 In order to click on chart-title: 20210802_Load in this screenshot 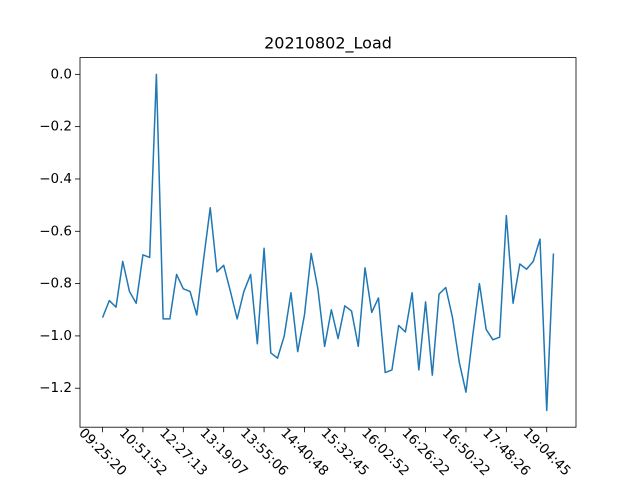, I will do `click(328, 44)`.